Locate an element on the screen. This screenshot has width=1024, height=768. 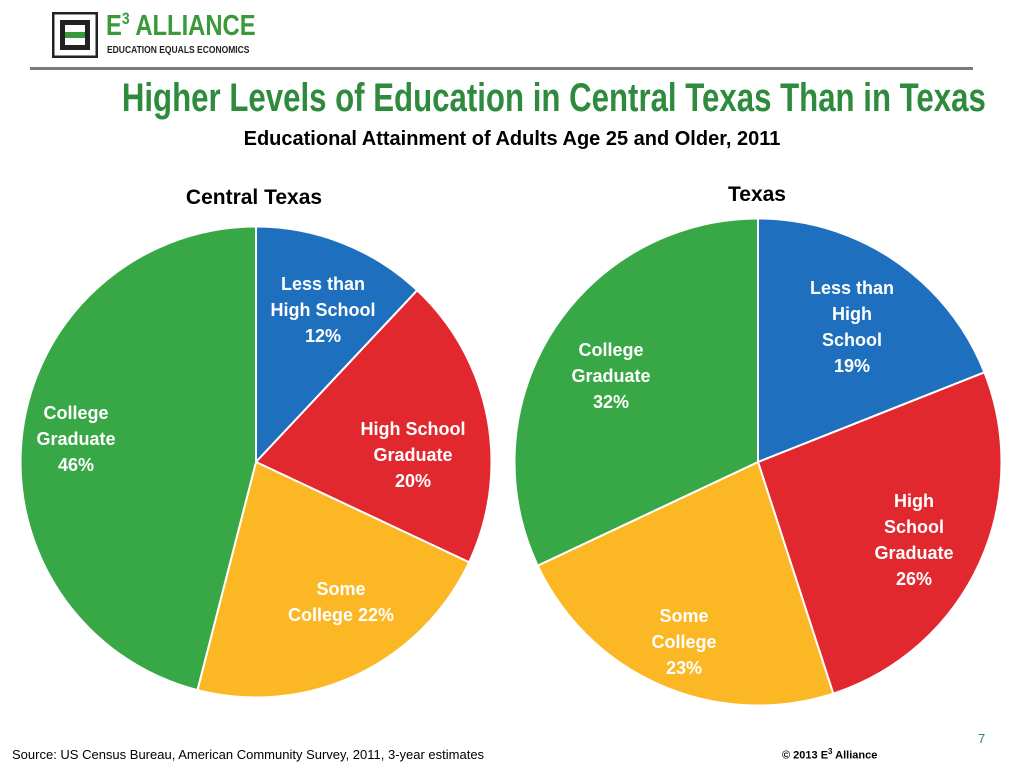
chart-title-texas: Texas is located at coordinates (757, 194).